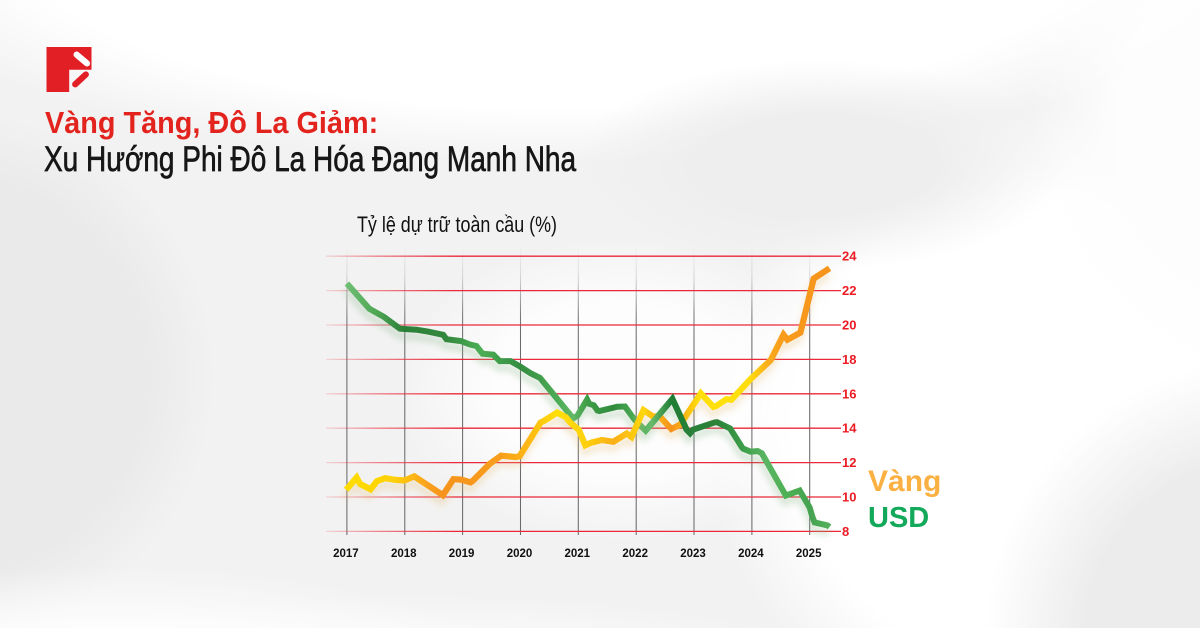 This screenshot has height=628, width=1200. Describe the element at coordinates (849, 325) in the screenshot. I see `svg-text: 20` at that location.